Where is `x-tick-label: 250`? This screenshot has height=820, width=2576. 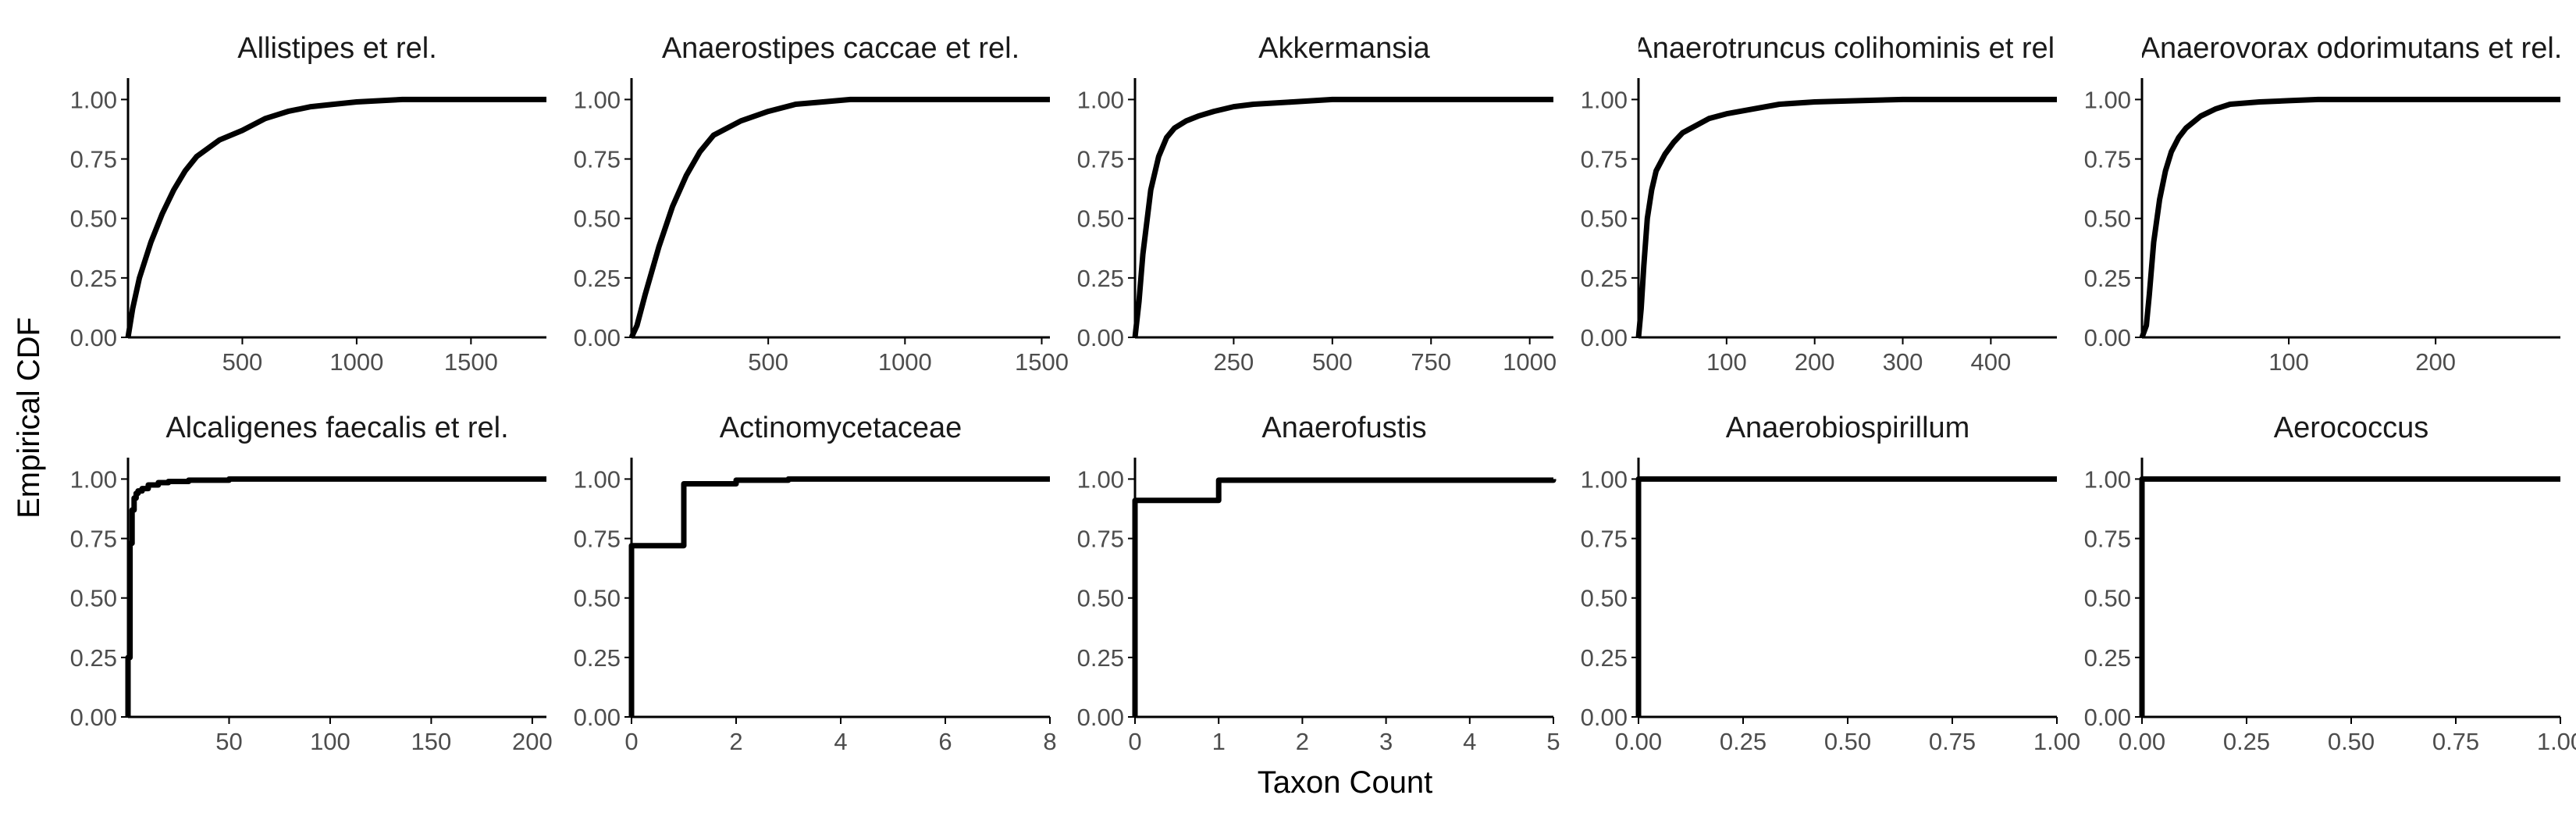
x-tick-label: 250 is located at coordinates (1234, 362).